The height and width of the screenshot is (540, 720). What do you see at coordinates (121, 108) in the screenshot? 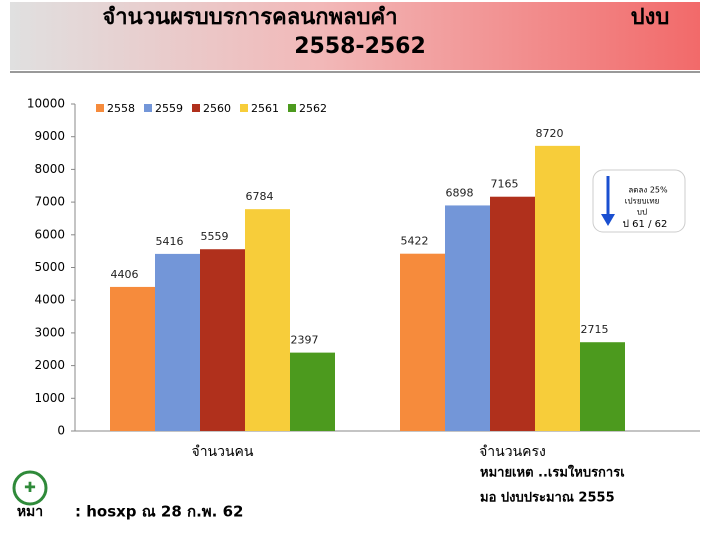
I see `legend-label: 2558` at bounding box center [121, 108].